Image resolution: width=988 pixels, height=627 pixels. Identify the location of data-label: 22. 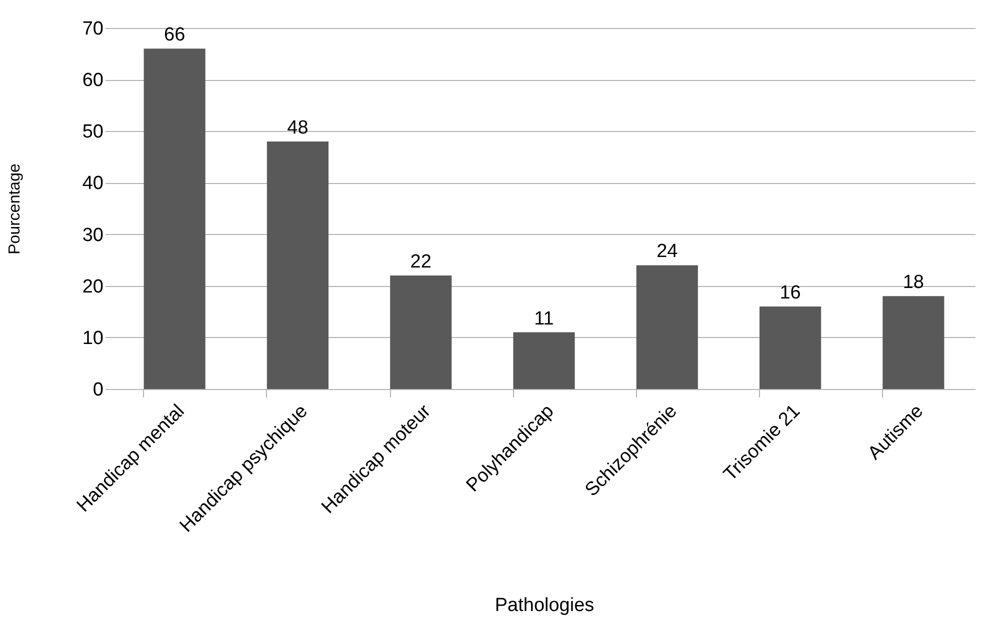
(421, 262).